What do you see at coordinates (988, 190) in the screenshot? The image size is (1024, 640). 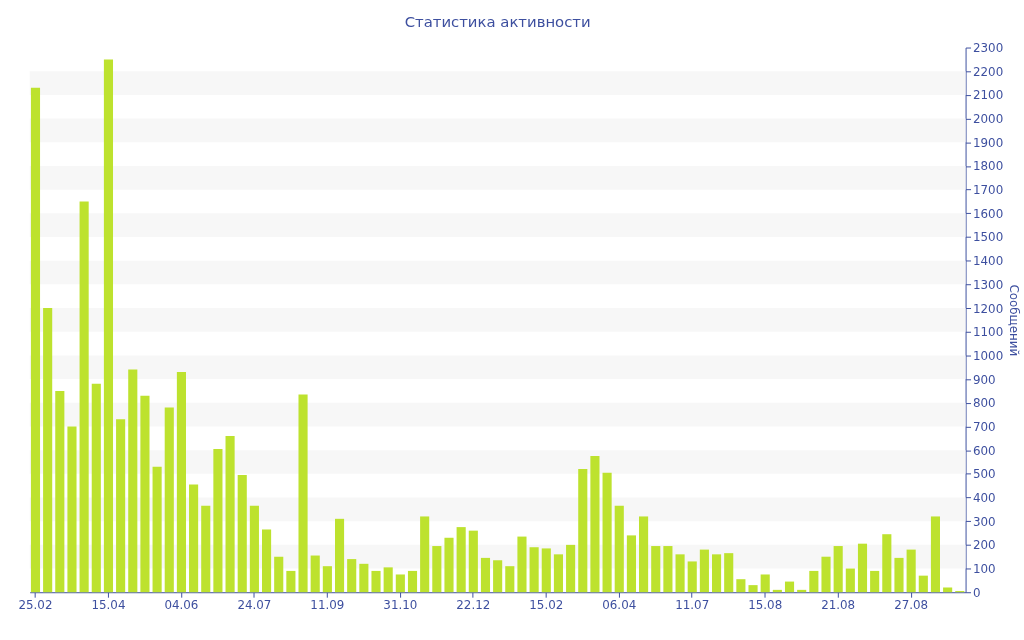 I see `y-tick-label: 1700` at bounding box center [988, 190].